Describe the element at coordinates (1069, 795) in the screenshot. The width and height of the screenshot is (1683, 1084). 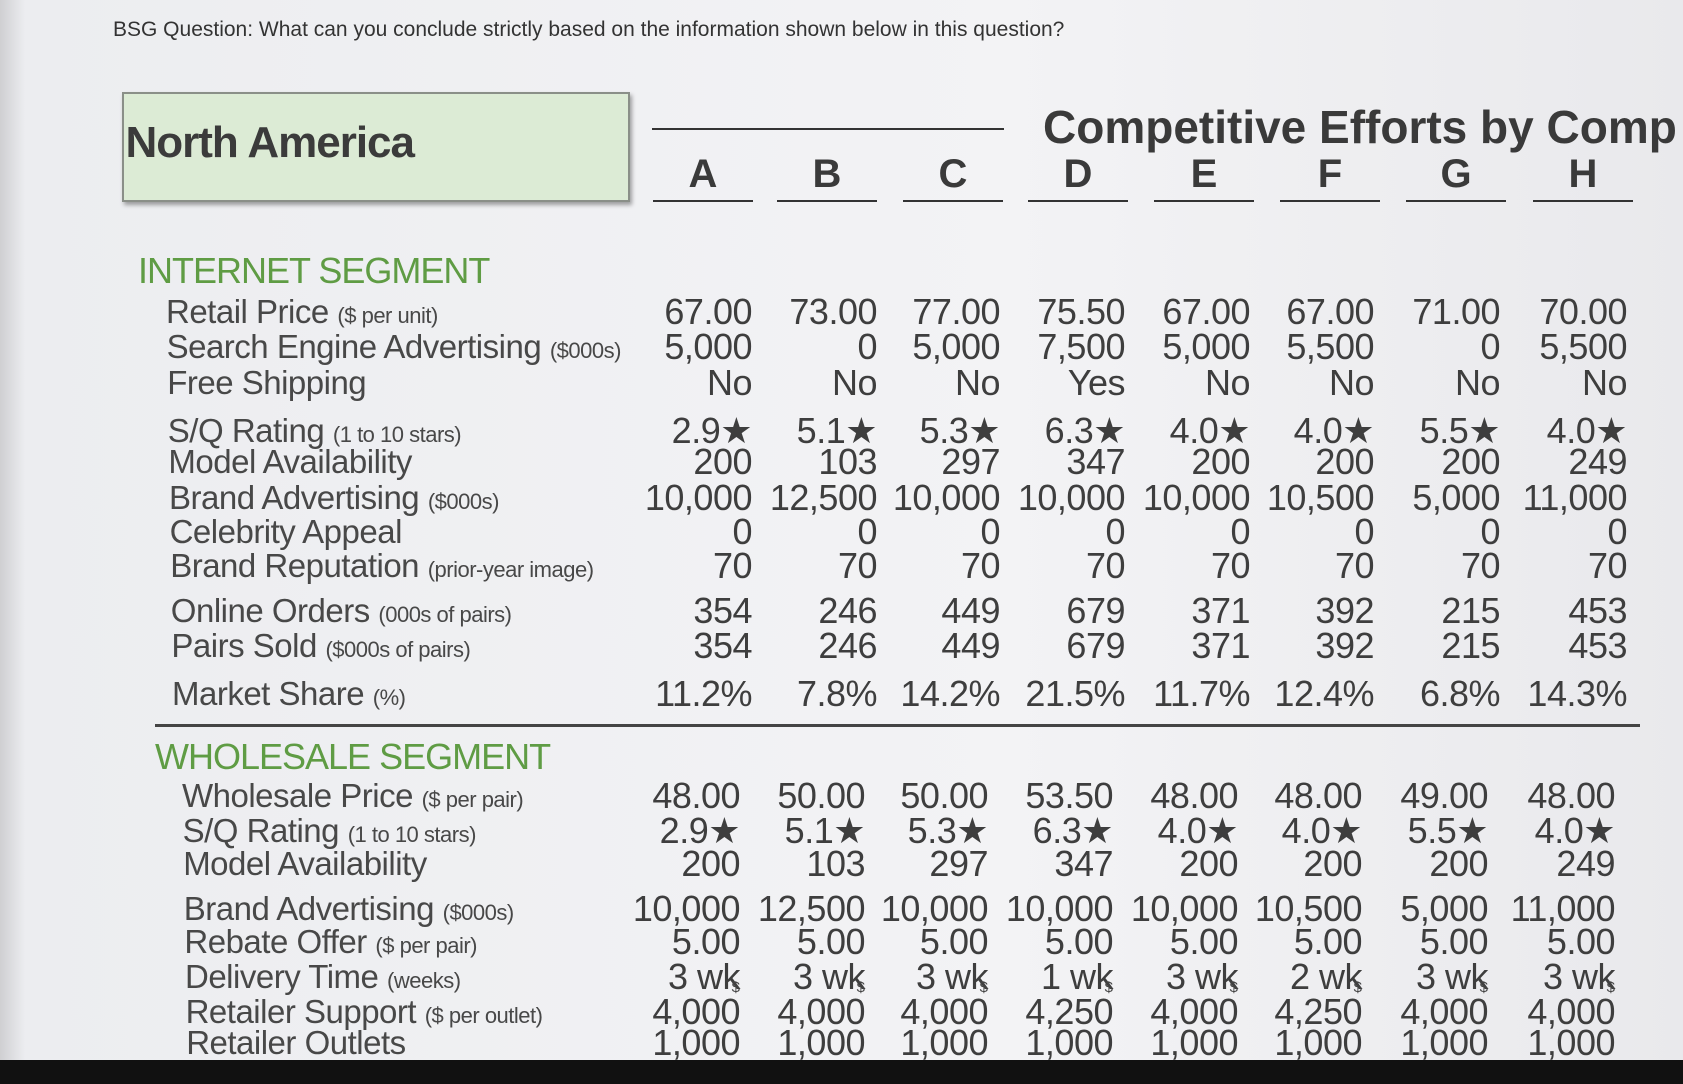
I see `cell-value: 53.50` at that location.